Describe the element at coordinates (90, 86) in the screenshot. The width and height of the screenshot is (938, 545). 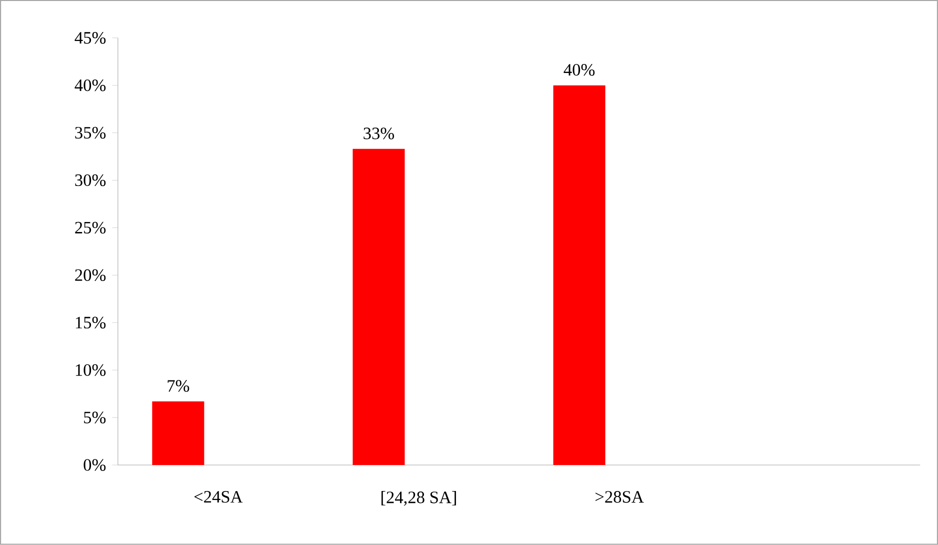
I see `y-tick-label: 40%` at that location.